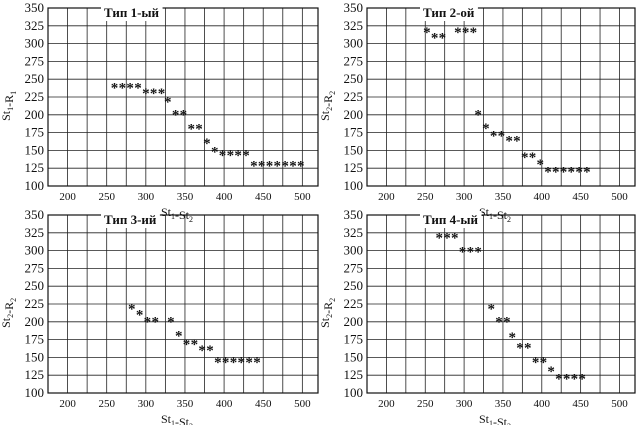 The image size is (643, 430). What do you see at coordinates (130, 219) in the screenshot?
I see `chart-title: Тип 3-ий` at bounding box center [130, 219].